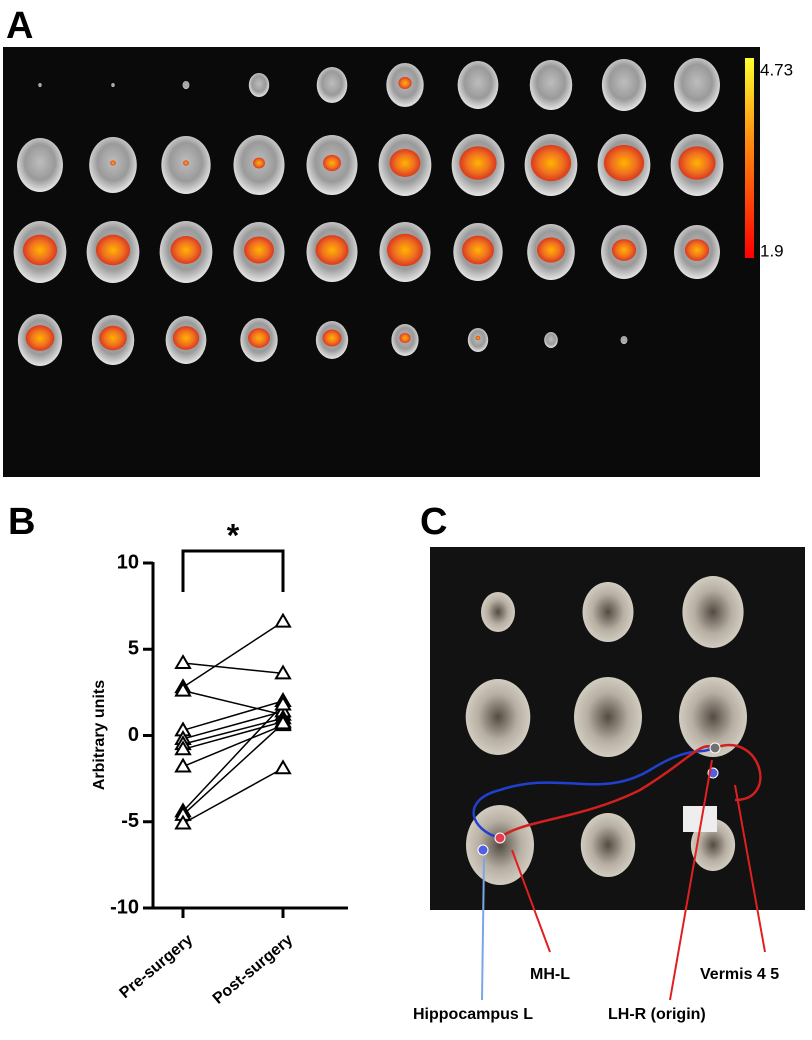 The height and width of the screenshot is (1040, 812). Describe the element at coordinates (233, 535) in the screenshot. I see `significance-star: *` at that location.